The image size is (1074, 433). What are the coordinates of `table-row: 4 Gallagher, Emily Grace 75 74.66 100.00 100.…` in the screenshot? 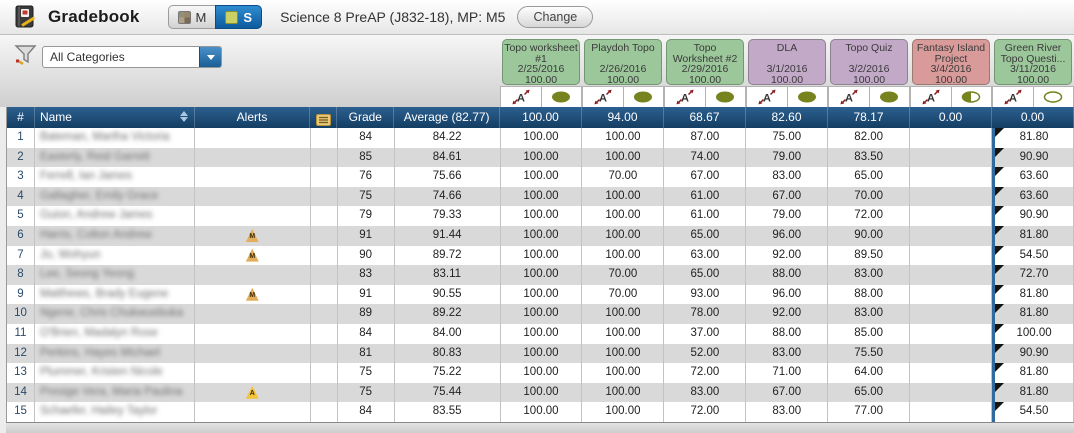 It's located at (540, 196).